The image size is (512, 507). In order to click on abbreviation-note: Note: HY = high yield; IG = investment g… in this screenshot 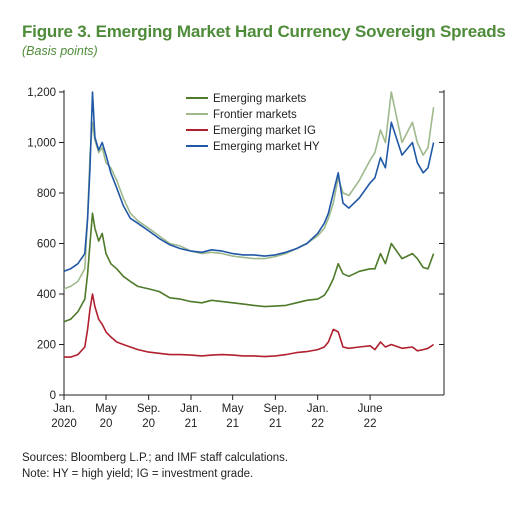, I will do `click(138, 474)`.